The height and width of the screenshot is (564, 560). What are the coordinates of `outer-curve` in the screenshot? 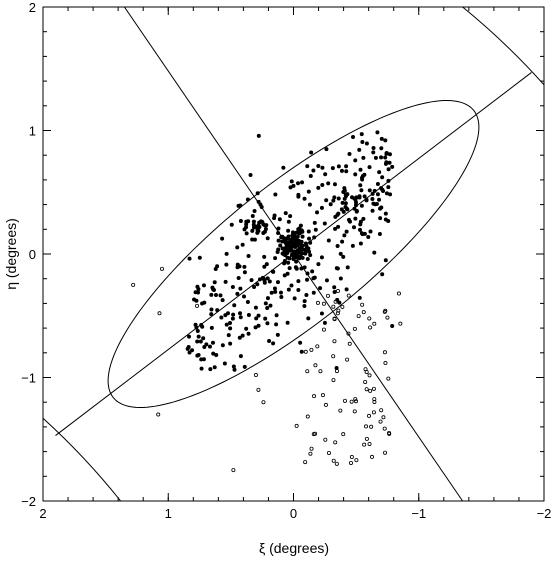 It's located at (503, 46).